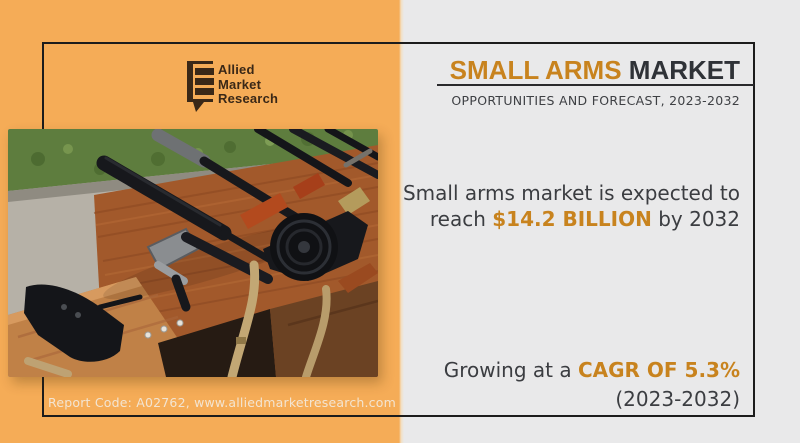  I want to click on headline-value: $14.2 BILLION, so click(572, 218).